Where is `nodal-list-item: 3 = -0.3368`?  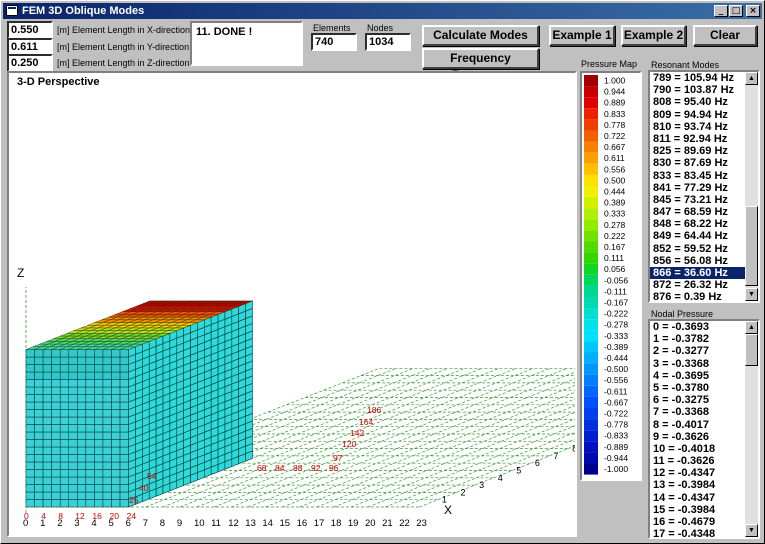 nodal-list-item: 3 = -0.3368 is located at coordinates (681, 363).